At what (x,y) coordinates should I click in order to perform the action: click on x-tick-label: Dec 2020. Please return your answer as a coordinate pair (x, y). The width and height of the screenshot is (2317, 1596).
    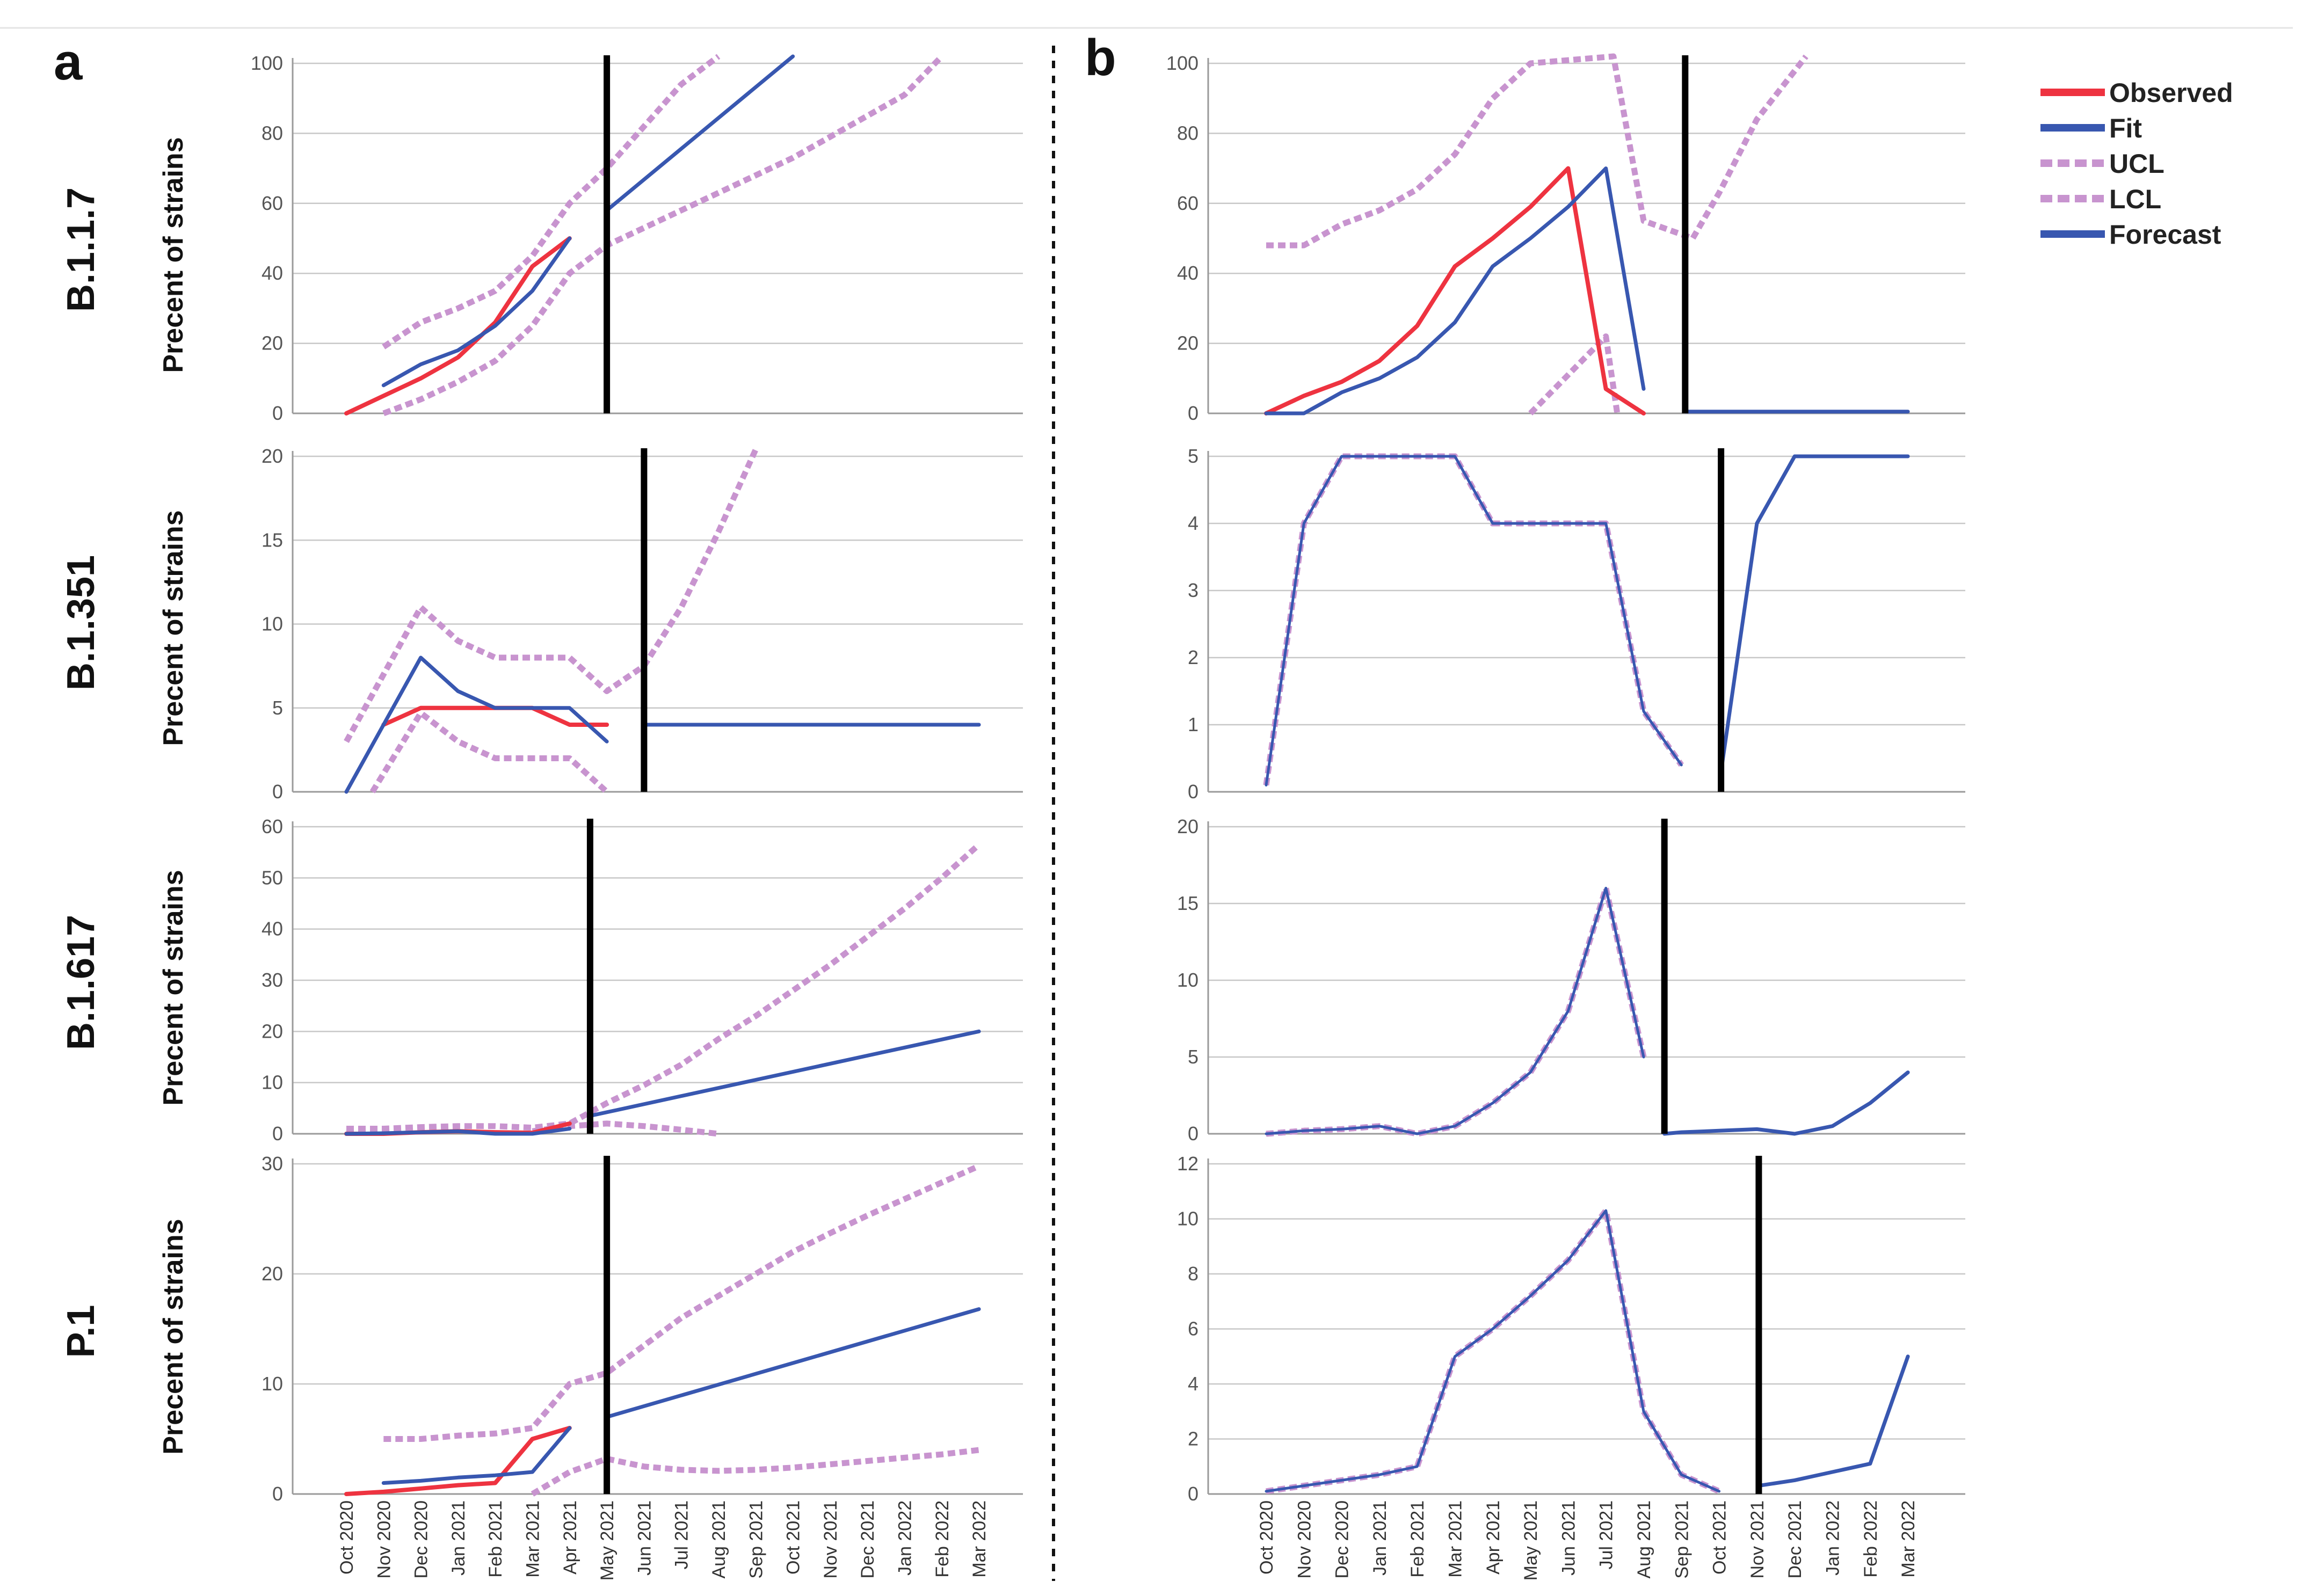
    Looking at the image, I should click on (1342, 1539).